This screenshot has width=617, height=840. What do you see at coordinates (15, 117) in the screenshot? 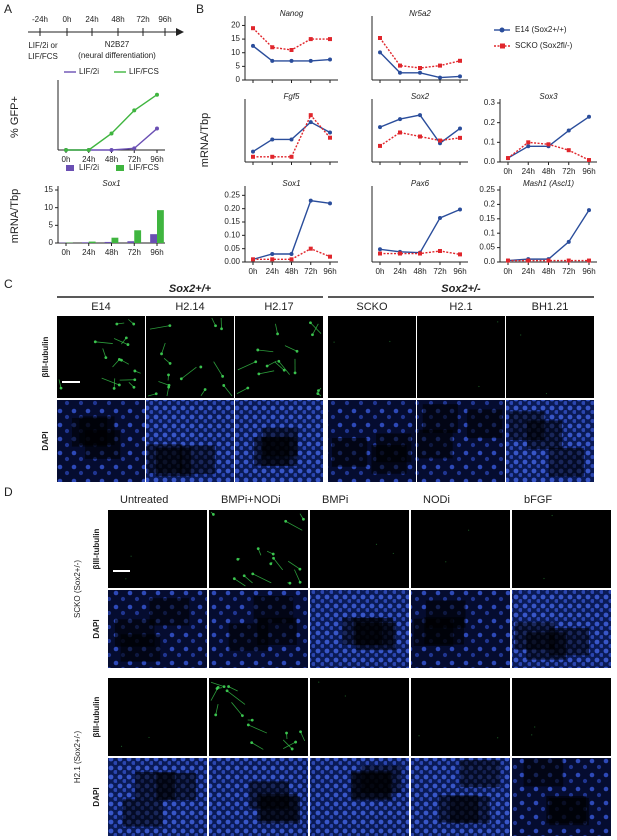
I see `y-axis-label: % GFP+` at bounding box center [15, 117].